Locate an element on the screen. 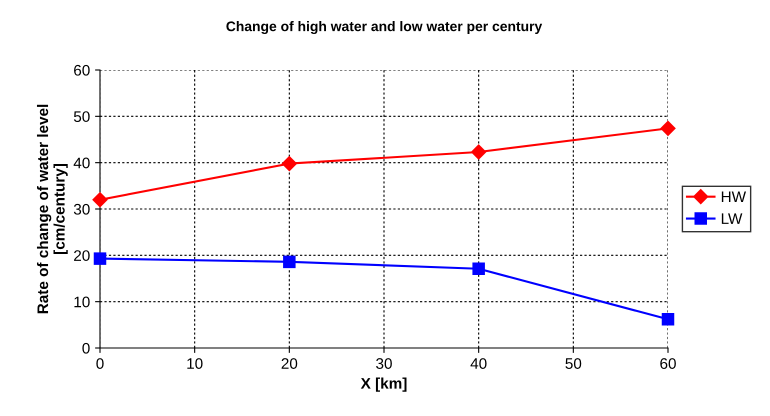 Image resolution: width=770 pixels, height=416 pixels. x-tick-label: 0 is located at coordinates (100, 363).